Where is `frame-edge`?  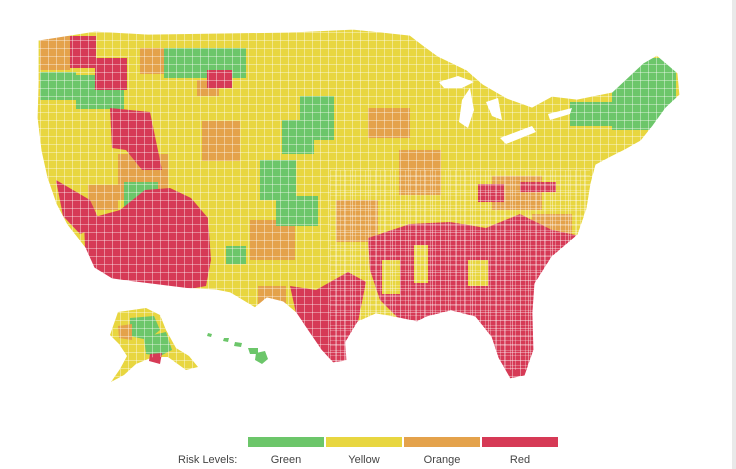
frame-edge is located at coordinates (734, 234).